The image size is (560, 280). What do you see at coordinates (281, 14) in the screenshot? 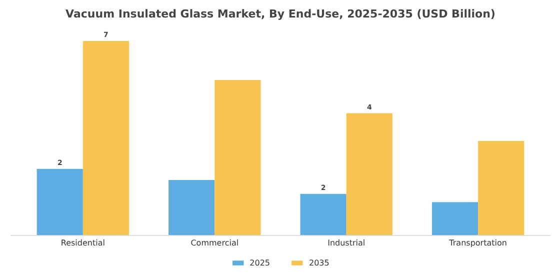
I see `chart-title: Vacuum Insulated Glass Market, By End-Use, 2025-2035 (USD Billion)` at bounding box center [281, 14].